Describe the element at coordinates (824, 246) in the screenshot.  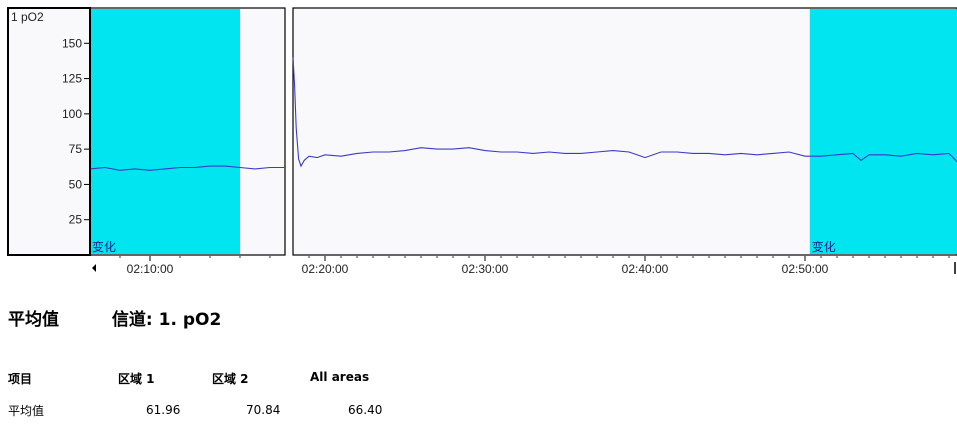
I see `right-highlight-label: 变化` at that location.